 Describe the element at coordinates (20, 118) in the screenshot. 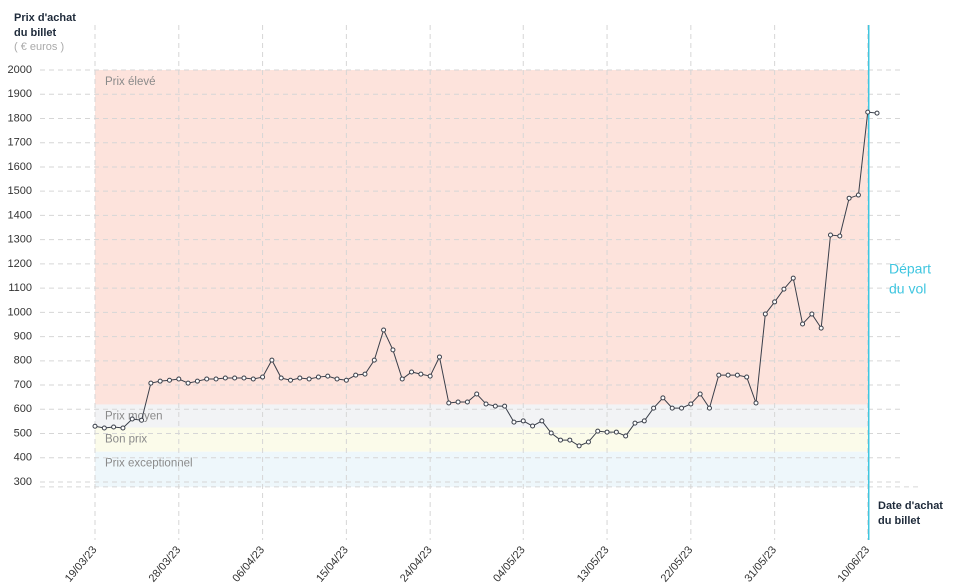

I see `y-tick-label: 1800` at that location.